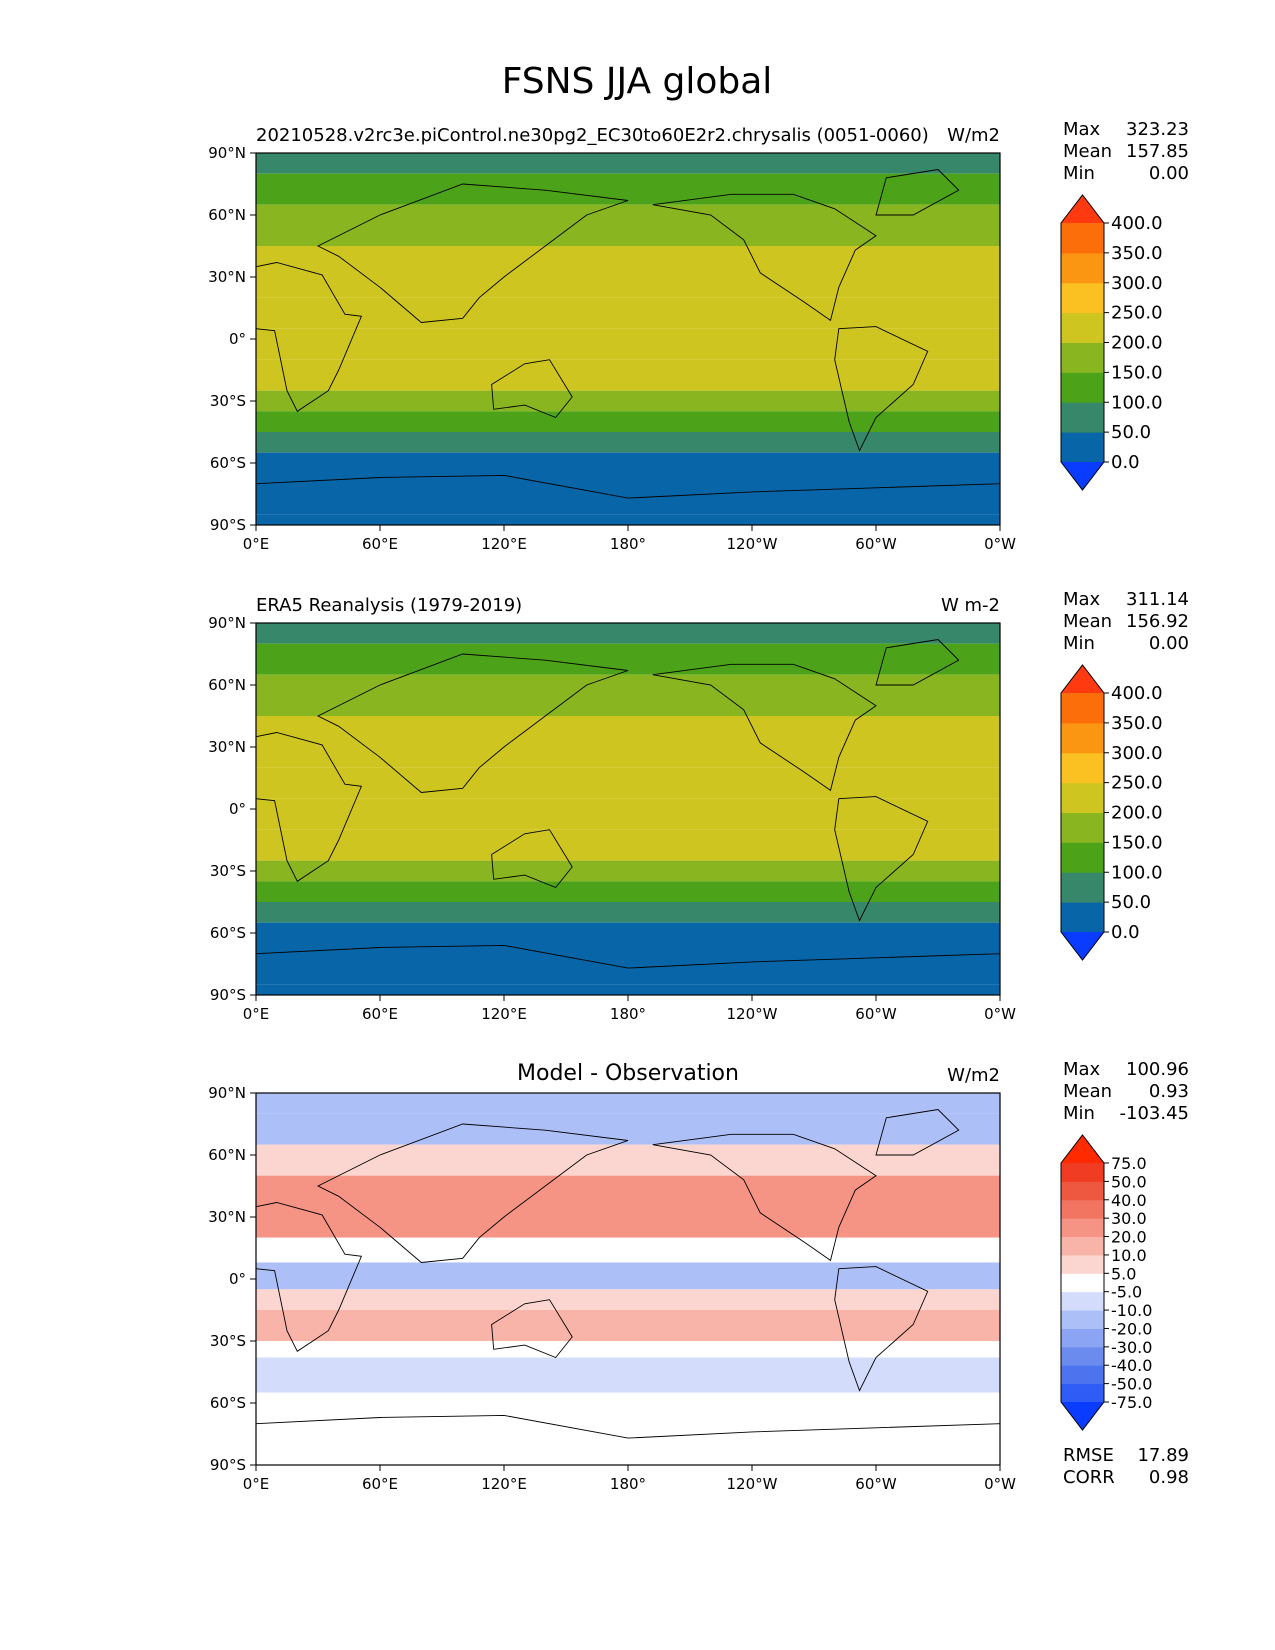  What do you see at coordinates (1131, 1365) in the screenshot?
I see `colorbar-tick-label: -40.0` at bounding box center [1131, 1365].